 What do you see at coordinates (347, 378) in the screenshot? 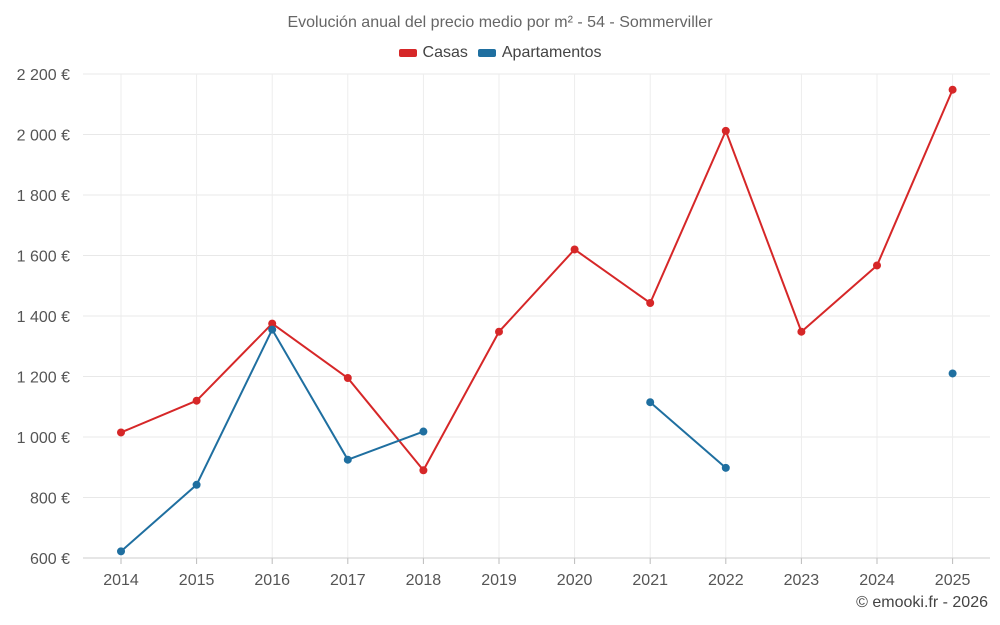
I see `data-point-casas-2017` at bounding box center [347, 378].